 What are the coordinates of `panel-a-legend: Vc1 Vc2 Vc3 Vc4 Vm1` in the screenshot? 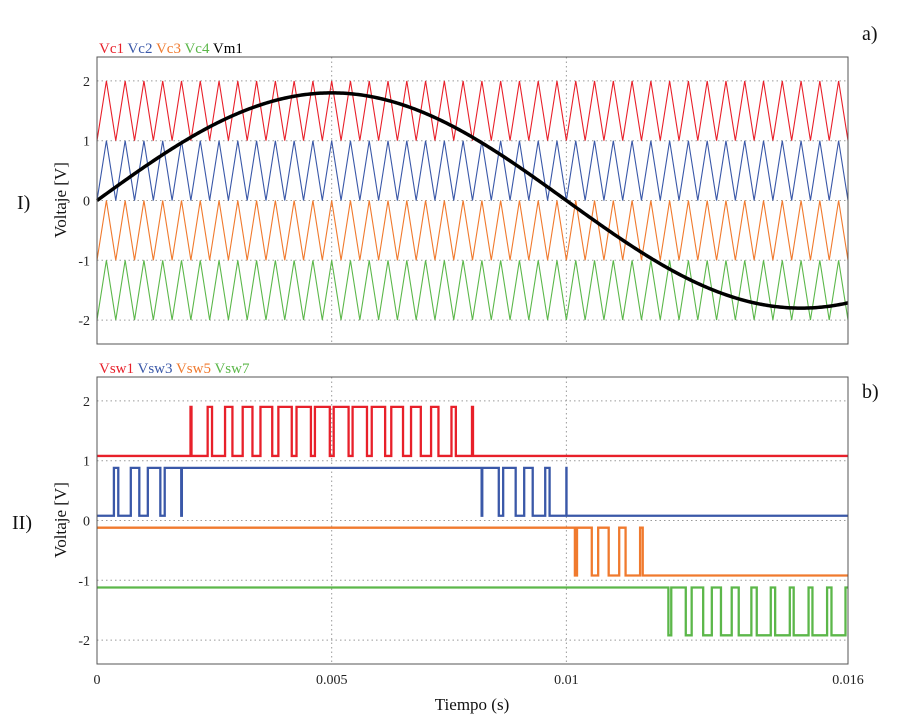 It's located at (171, 49).